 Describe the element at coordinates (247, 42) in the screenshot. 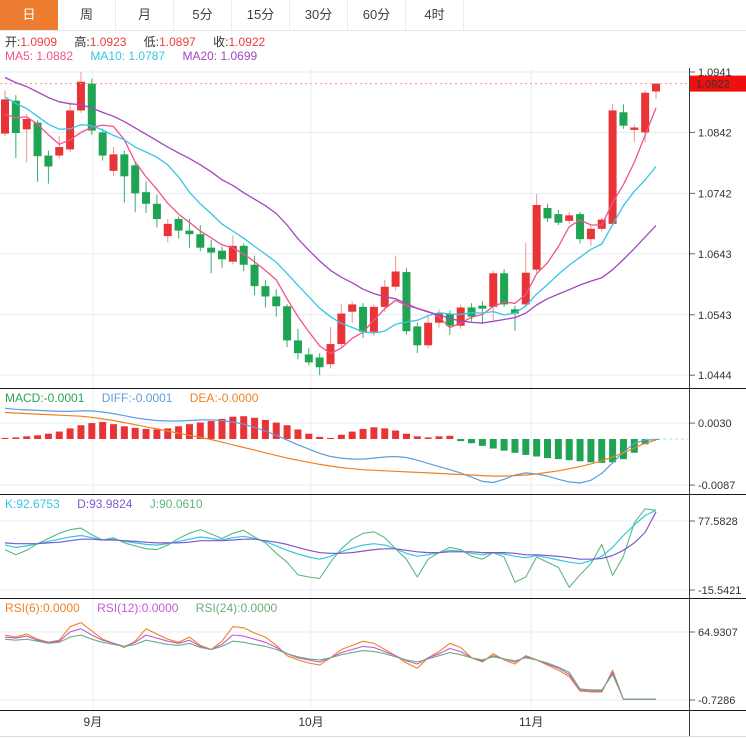

I see `close-value: 1.0922` at that location.